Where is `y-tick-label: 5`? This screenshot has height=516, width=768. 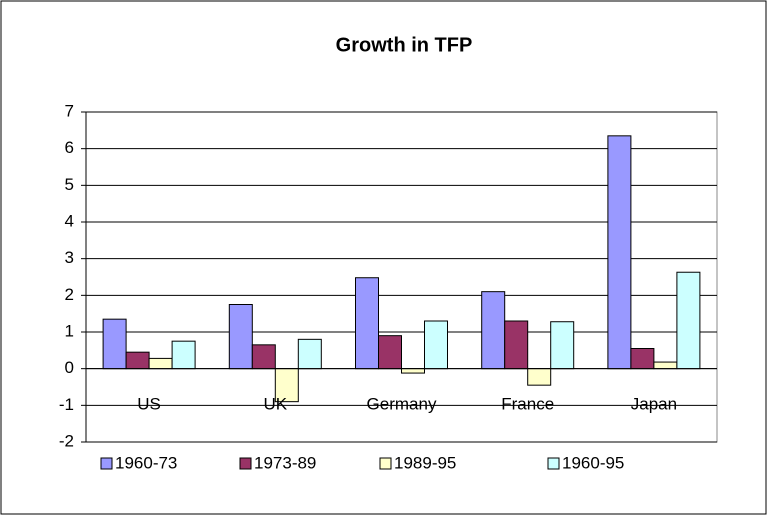 y-tick-label: 5 is located at coordinates (69, 184).